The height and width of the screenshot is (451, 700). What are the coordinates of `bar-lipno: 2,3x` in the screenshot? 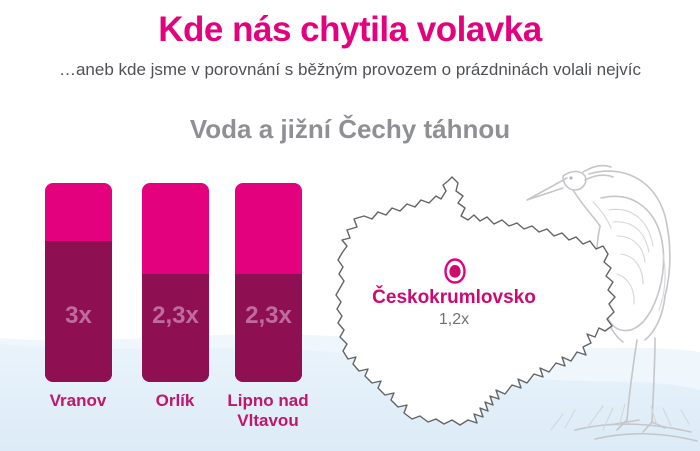 It's located at (268, 282).